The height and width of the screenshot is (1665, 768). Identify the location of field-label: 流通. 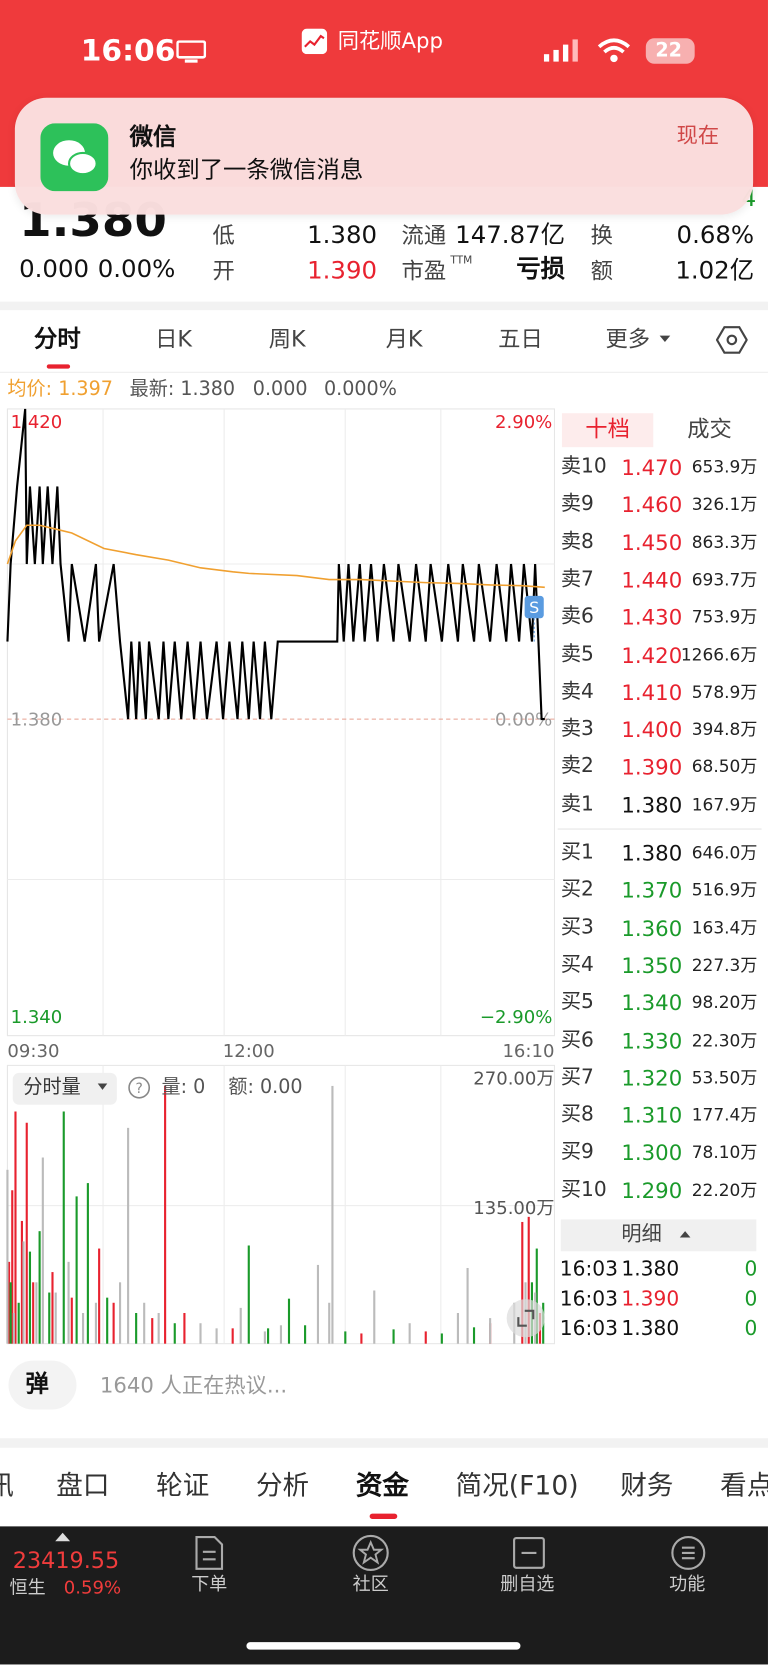
(424, 236).